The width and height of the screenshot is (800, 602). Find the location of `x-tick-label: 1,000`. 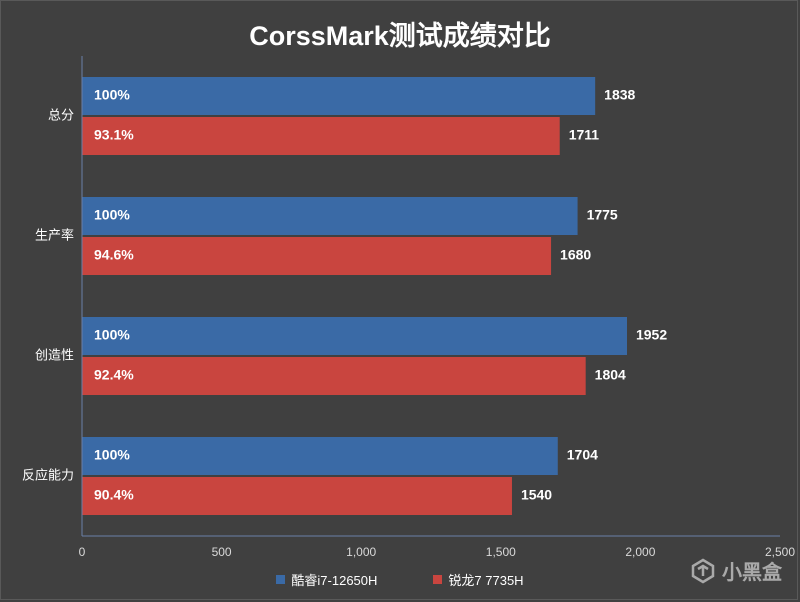

x-tick-label: 1,000 is located at coordinates (361, 552).